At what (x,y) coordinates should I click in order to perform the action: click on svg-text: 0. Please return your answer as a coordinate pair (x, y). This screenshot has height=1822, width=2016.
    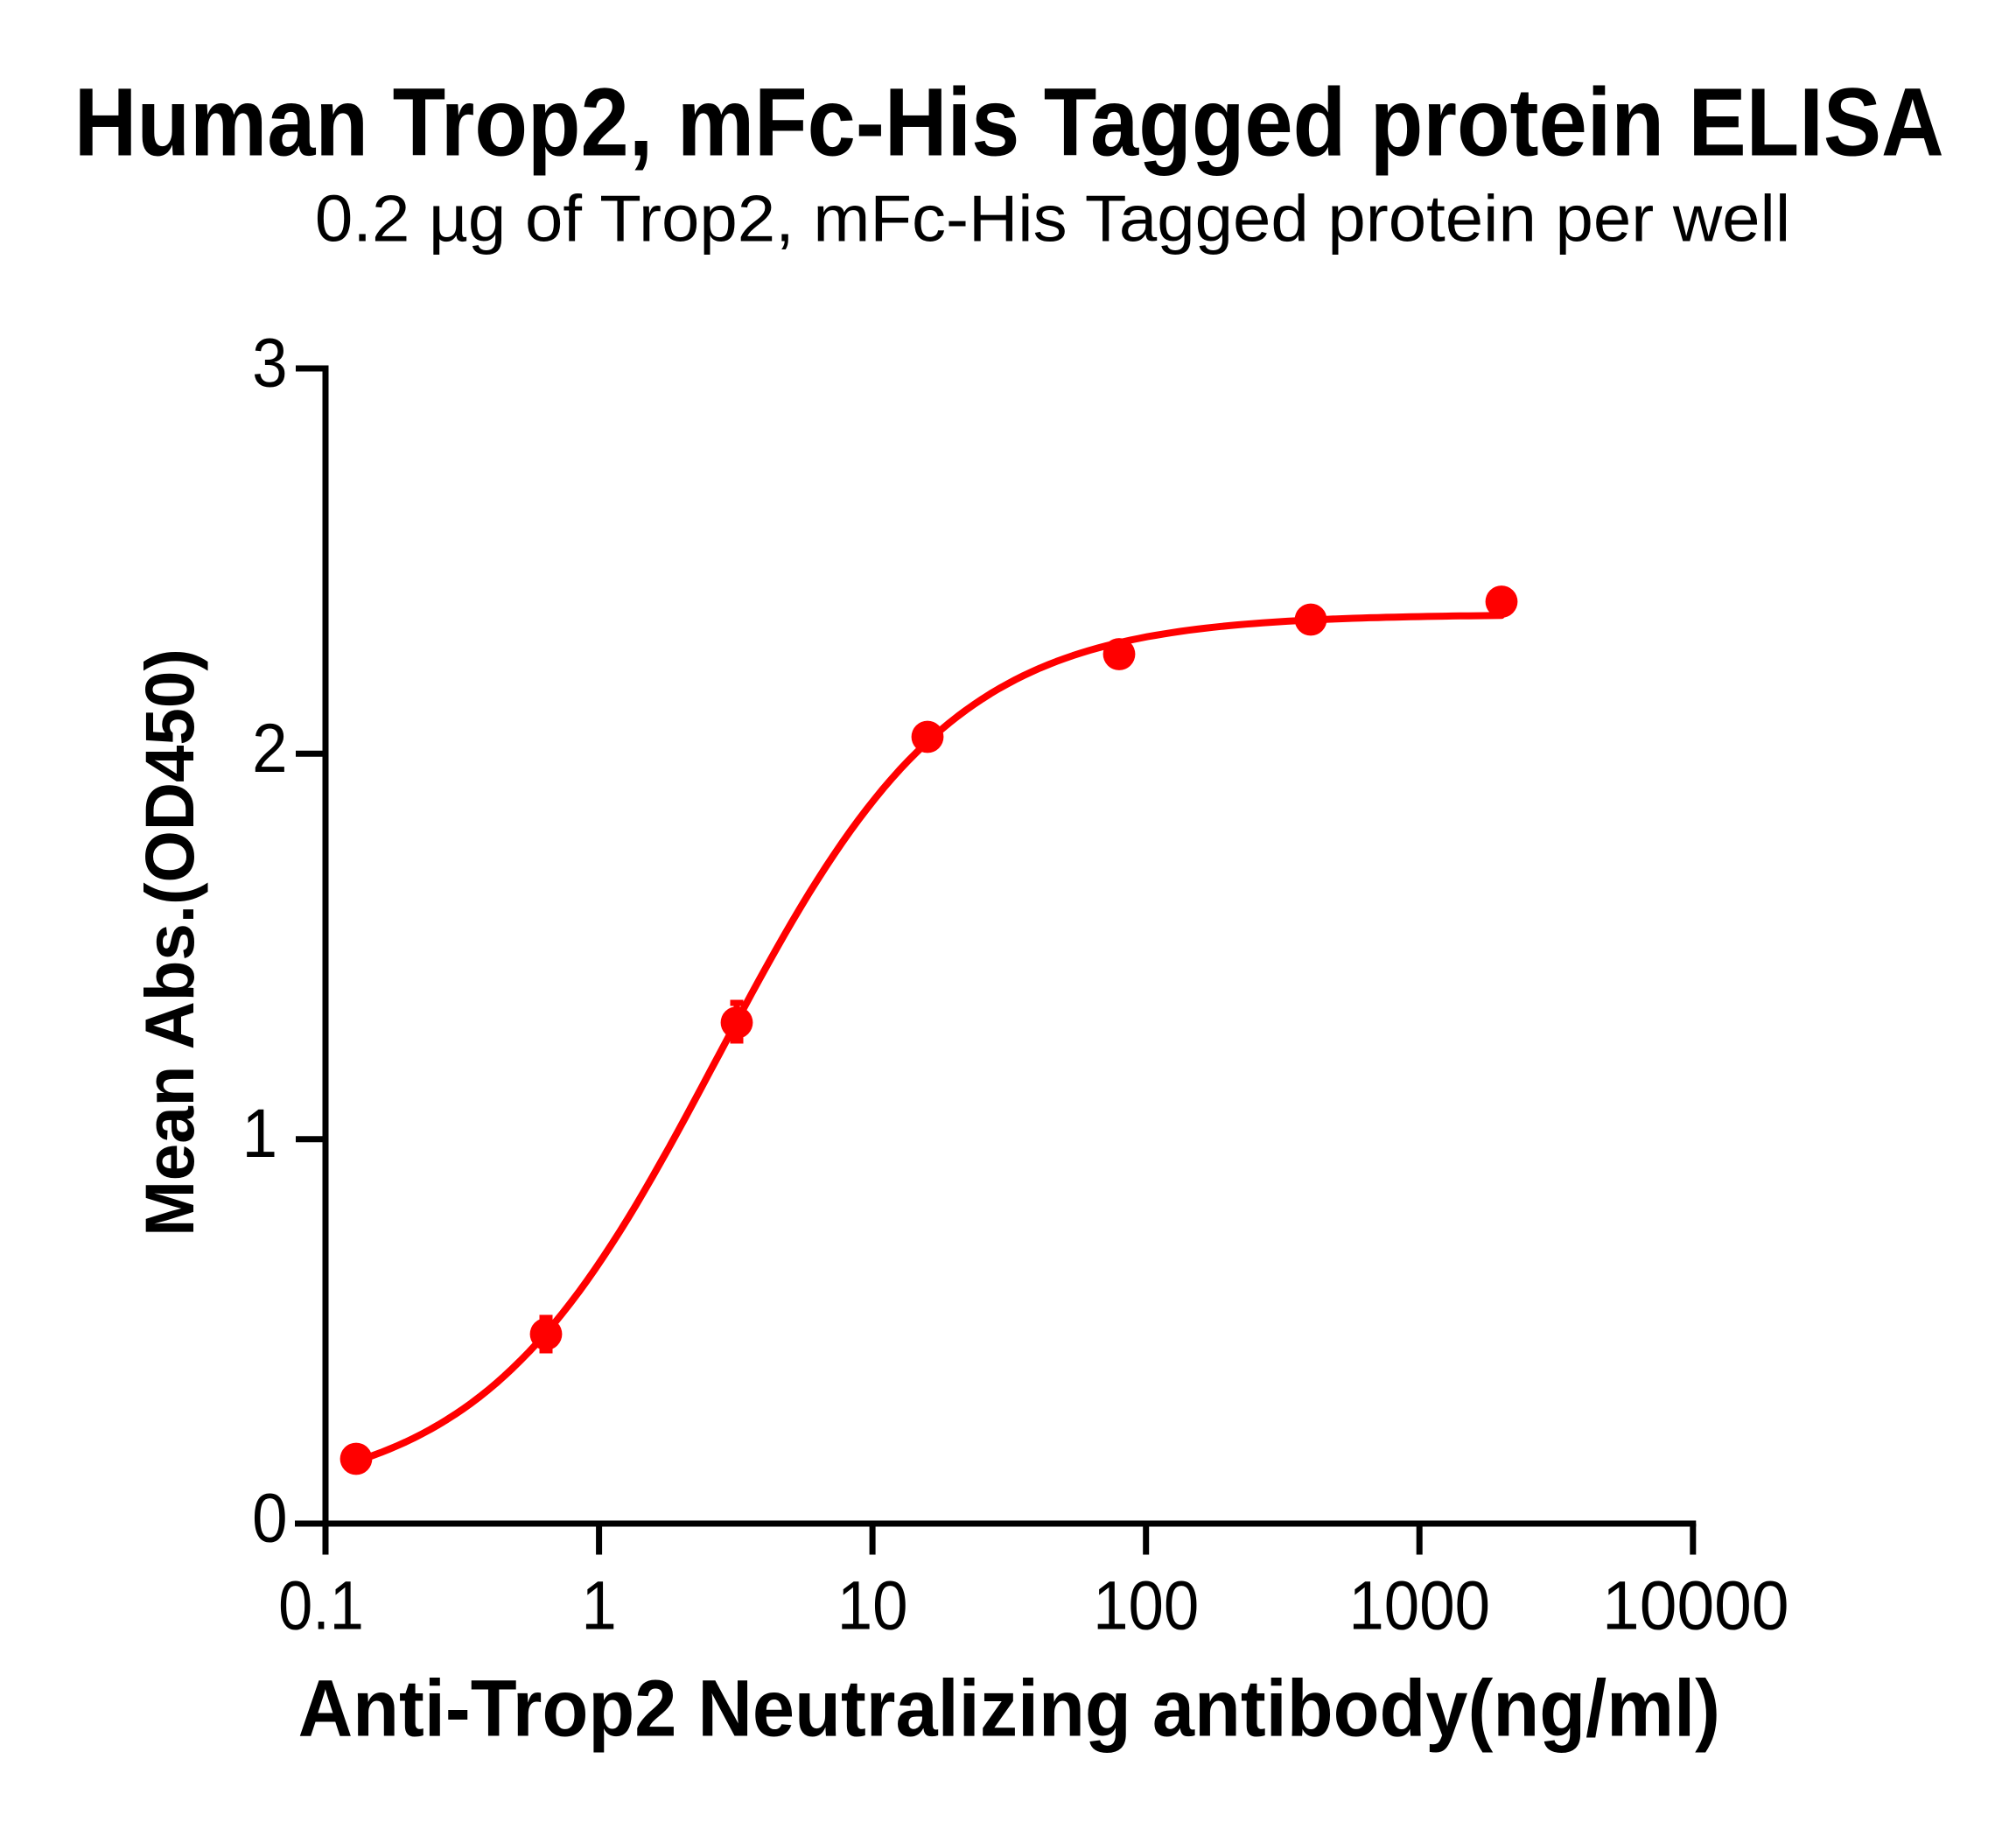
    Looking at the image, I should click on (269, 1518).